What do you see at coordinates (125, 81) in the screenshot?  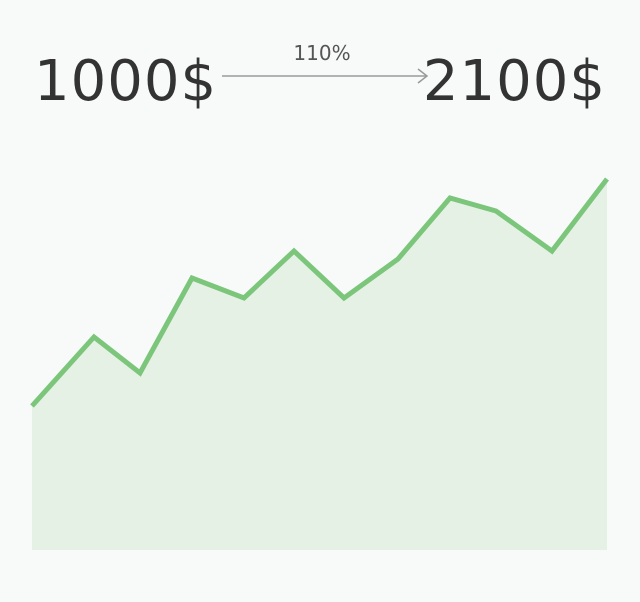 I see `start-amount: 1000$` at bounding box center [125, 81].